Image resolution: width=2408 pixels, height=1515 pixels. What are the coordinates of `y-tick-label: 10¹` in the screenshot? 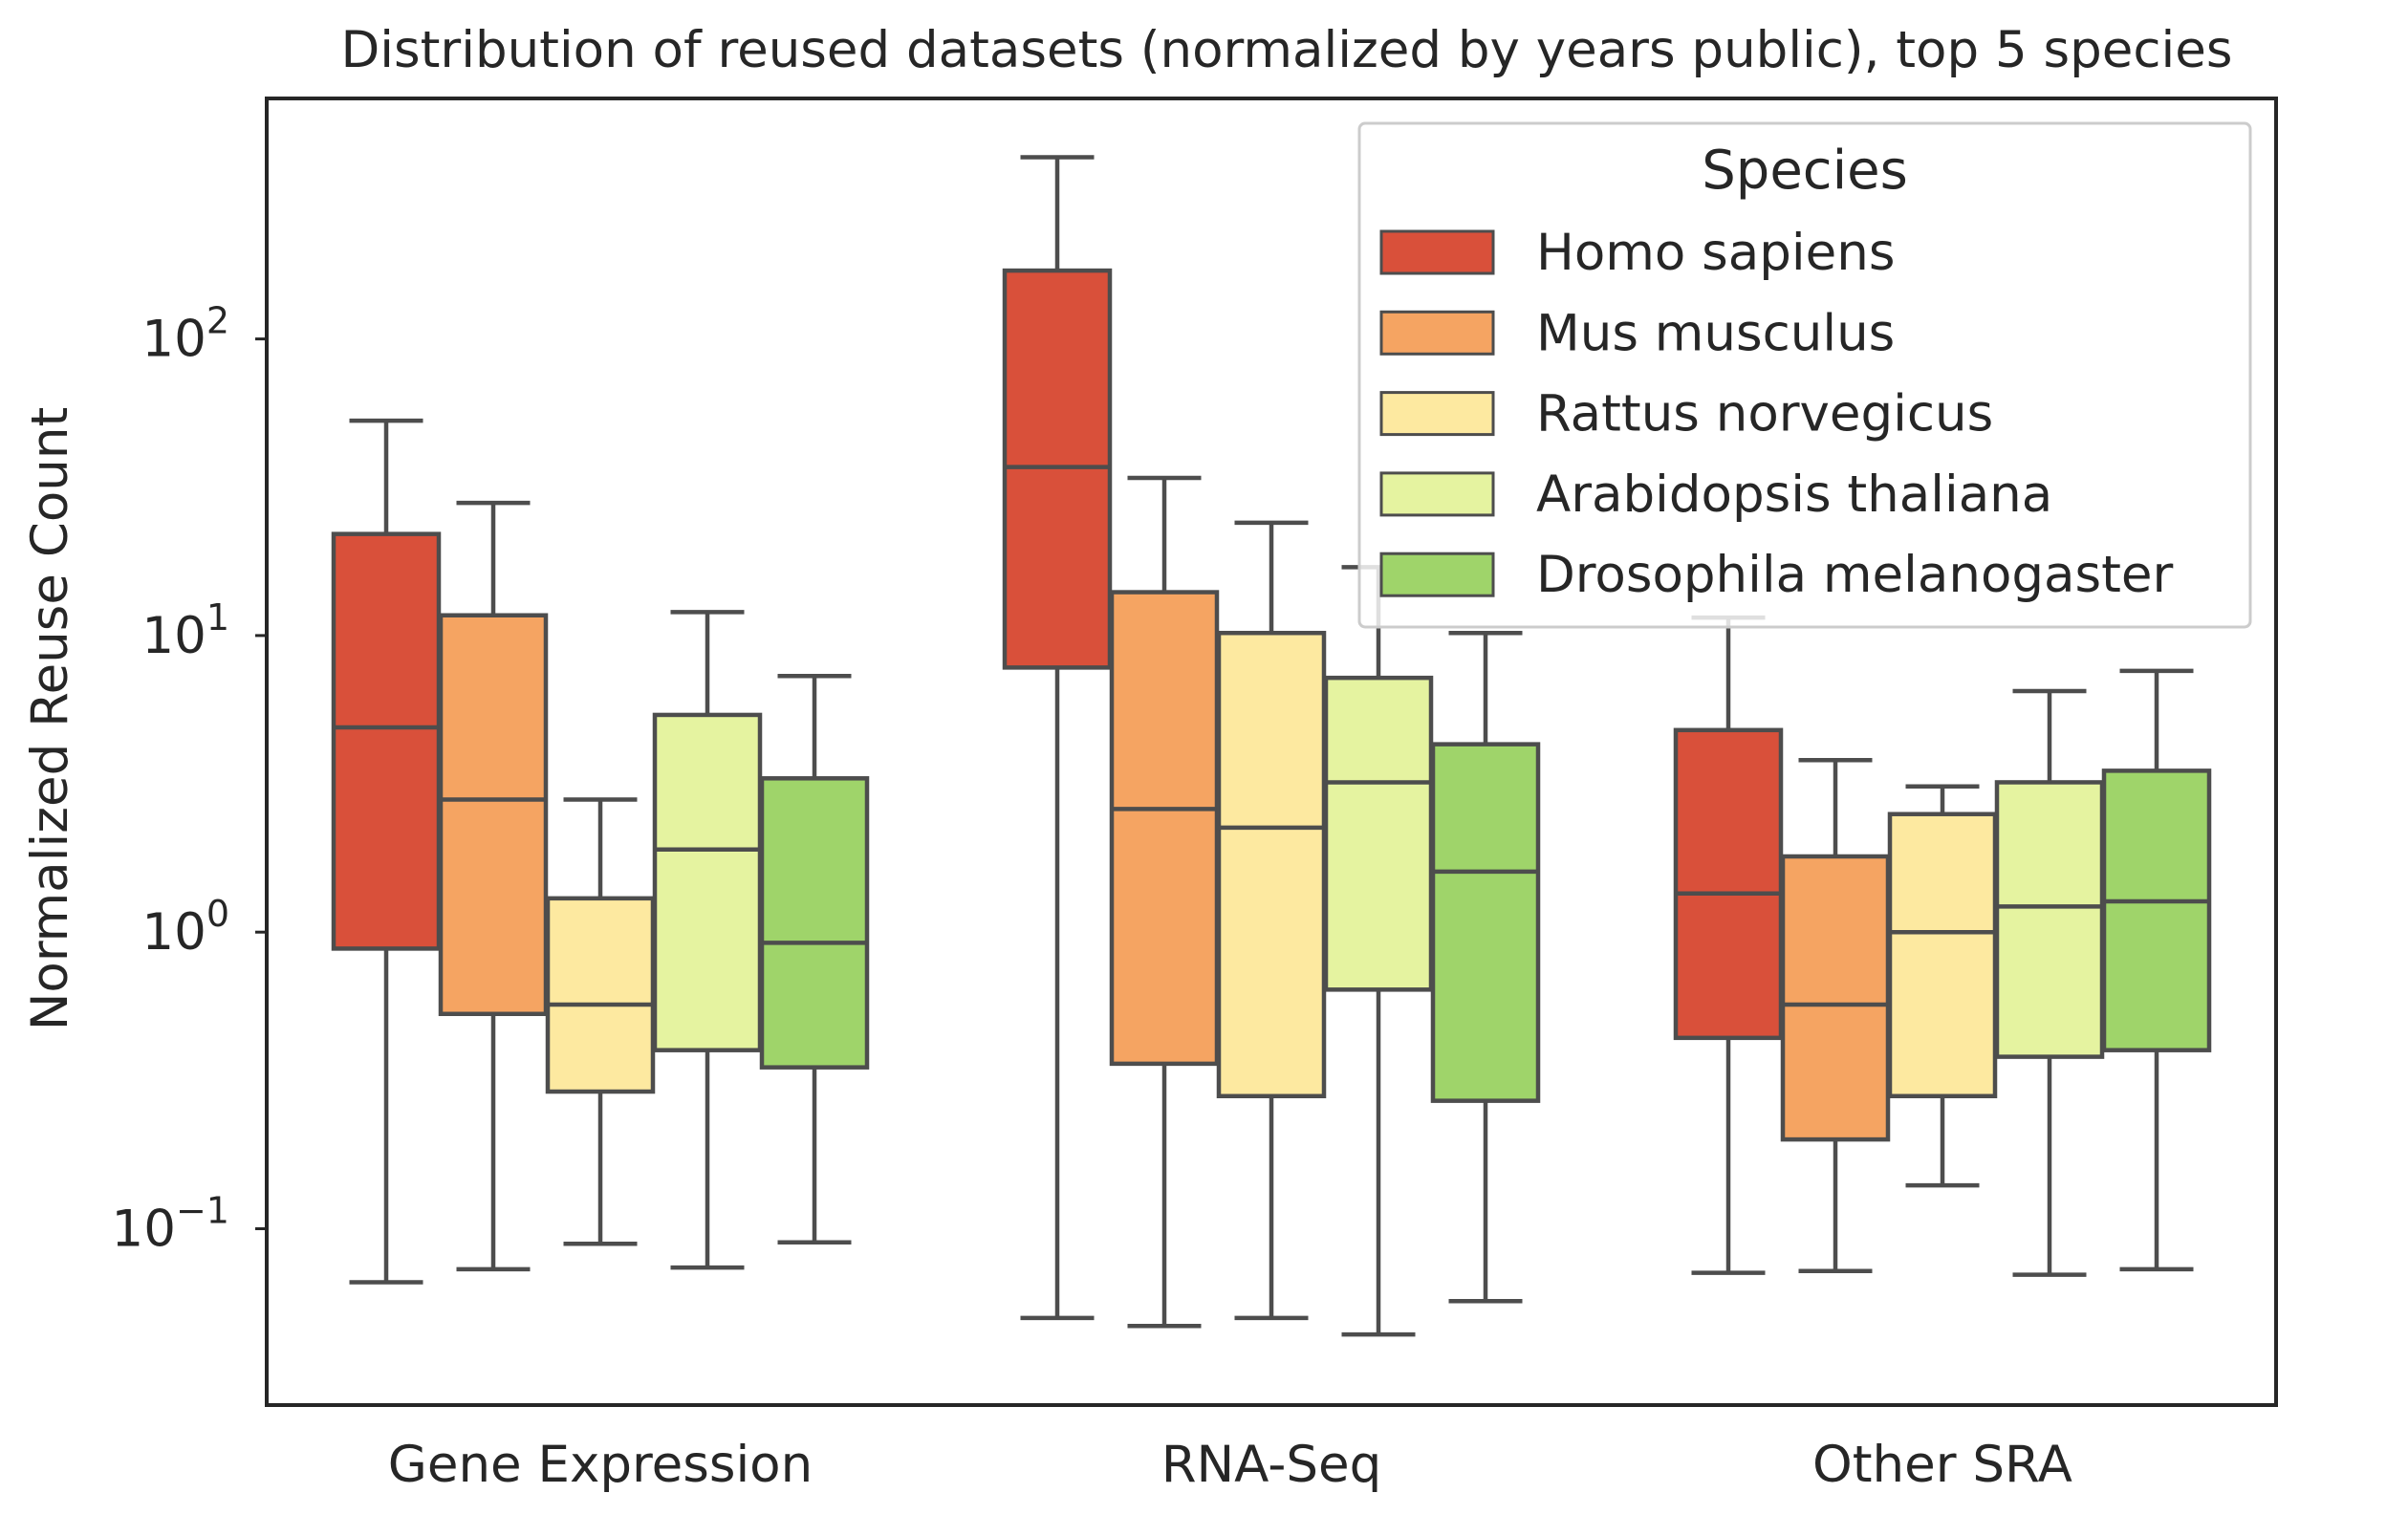 It's located at (185, 630).